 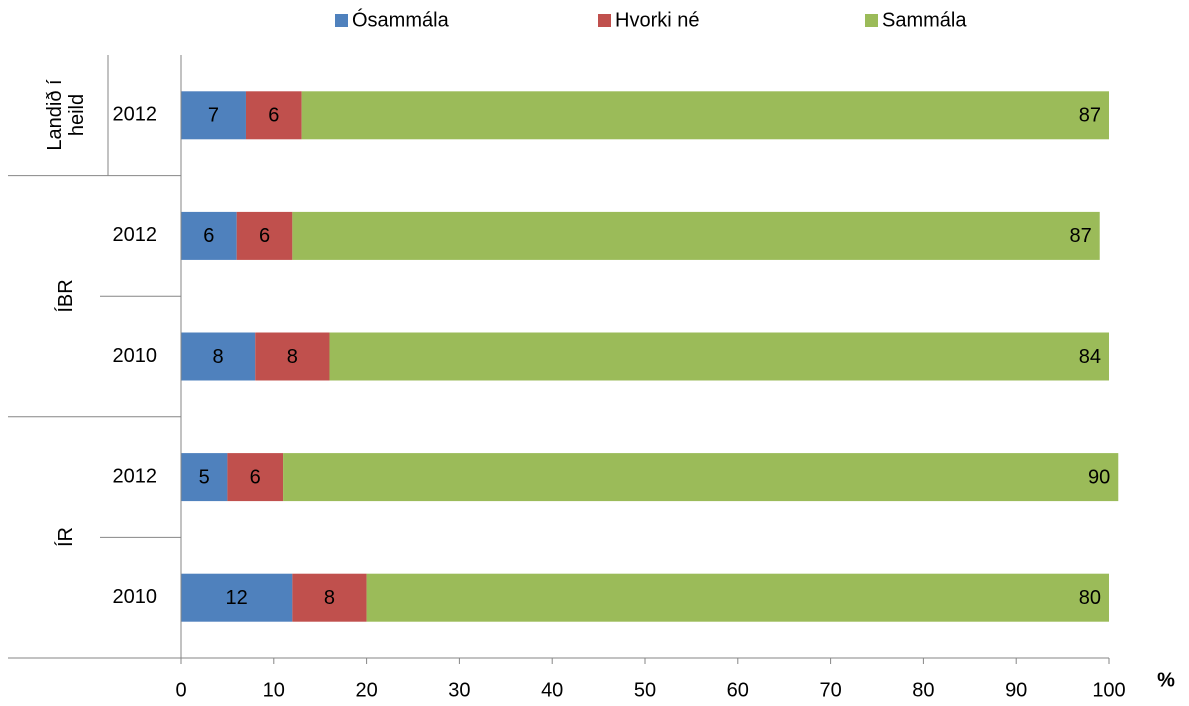 What do you see at coordinates (66, 115) in the screenshot?
I see `group-label: Landið í heild` at bounding box center [66, 115].